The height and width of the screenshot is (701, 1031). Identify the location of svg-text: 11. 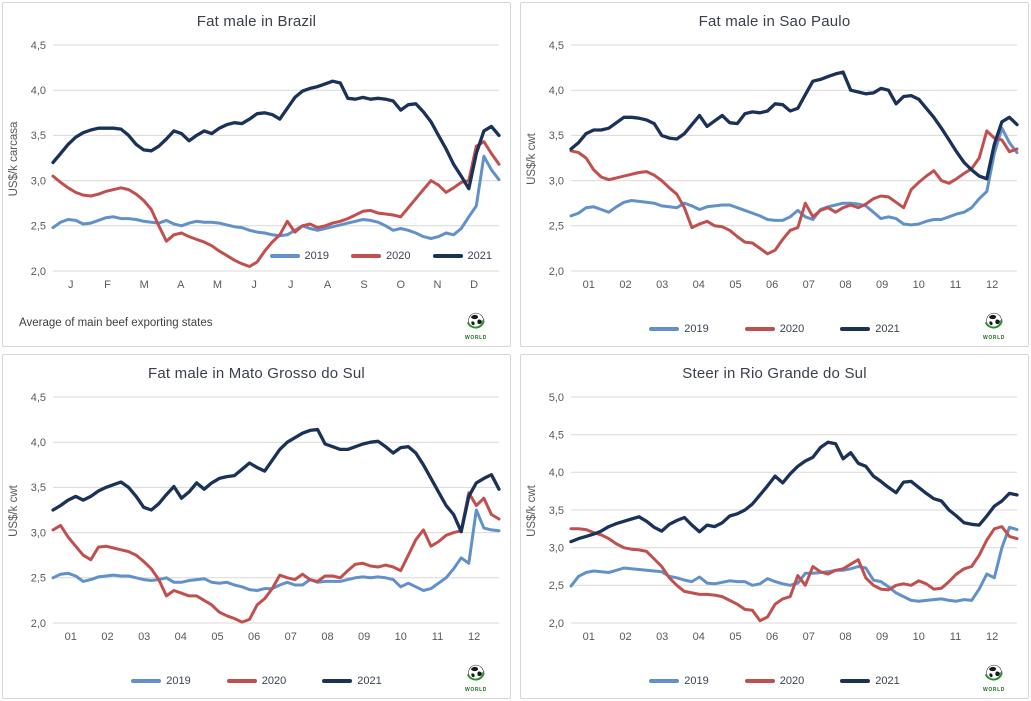
(955, 285).